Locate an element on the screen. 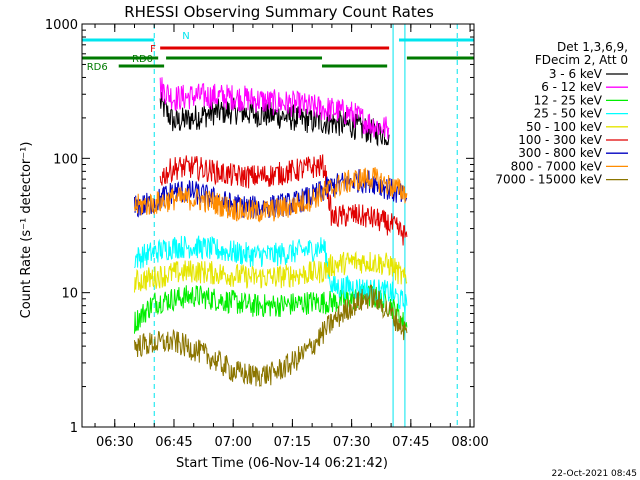 This screenshot has width=640, height=480. legend-label-5: 50 - 100 keV is located at coordinates (564, 127).